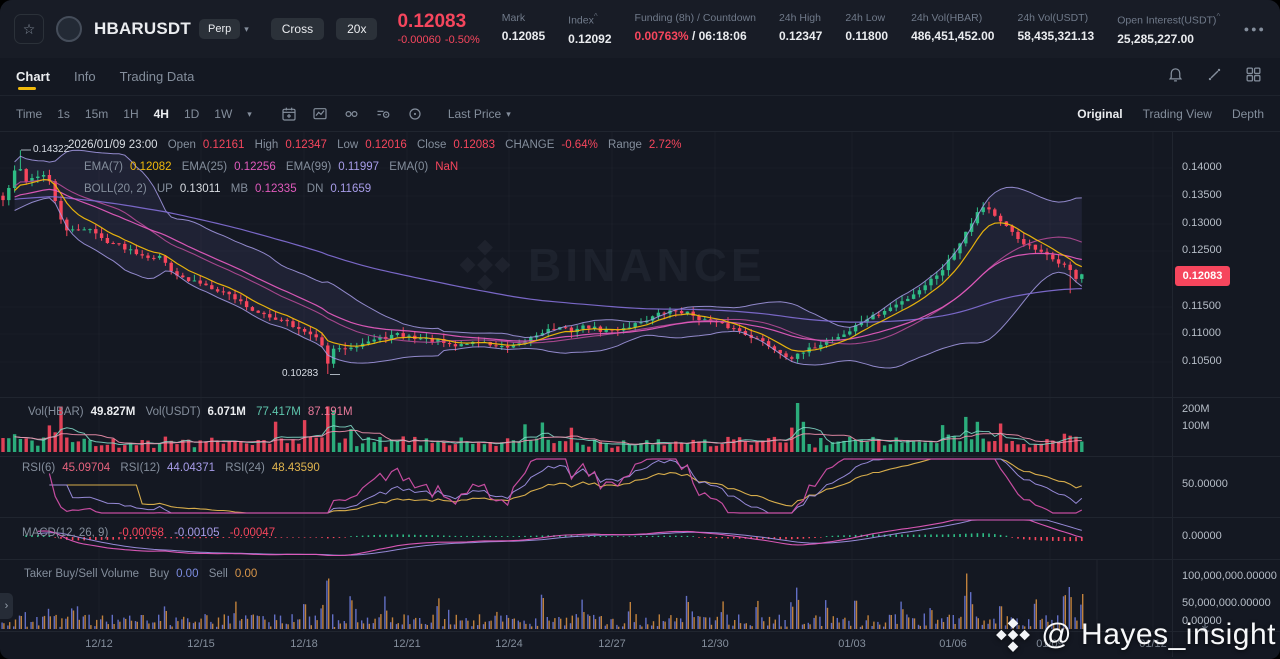 The height and width of the screenshot is (659, 1280). I want to click on more-menu-button: ●●●, so click(1254, 29).